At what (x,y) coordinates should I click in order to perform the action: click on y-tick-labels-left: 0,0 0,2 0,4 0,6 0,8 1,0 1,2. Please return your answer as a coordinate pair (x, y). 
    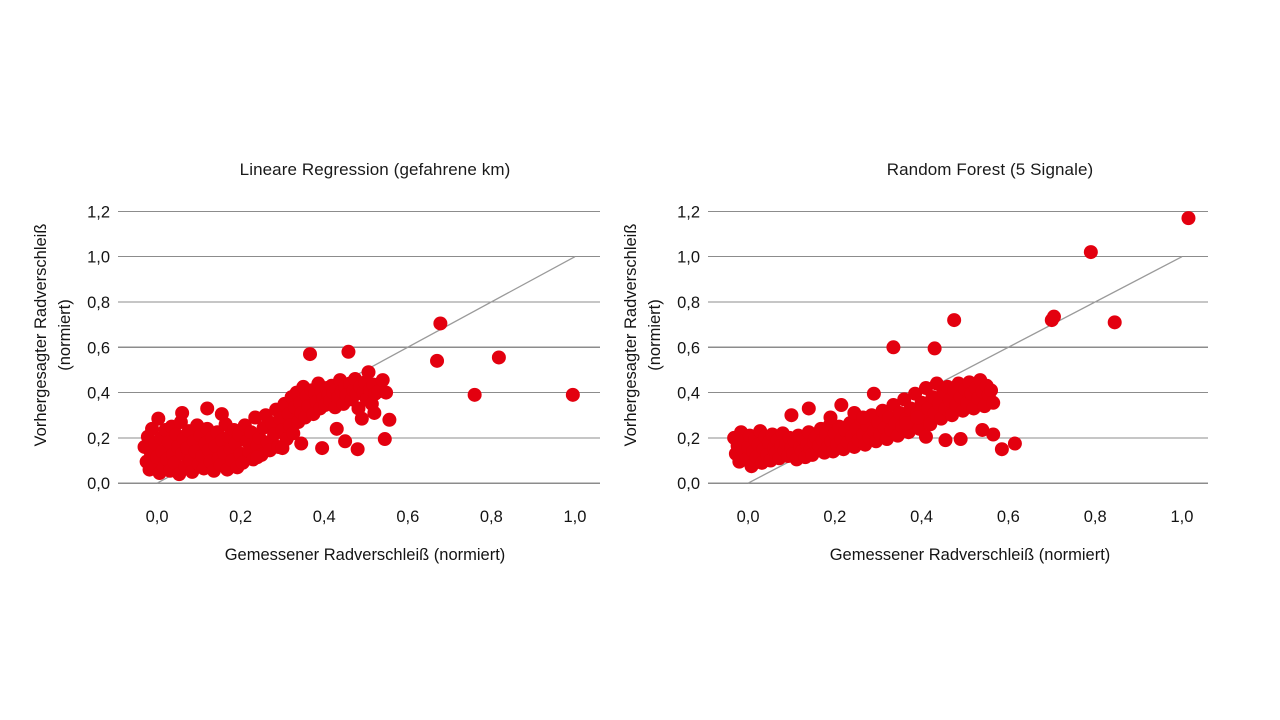
    Looking at the image, I should click on (98, 348).